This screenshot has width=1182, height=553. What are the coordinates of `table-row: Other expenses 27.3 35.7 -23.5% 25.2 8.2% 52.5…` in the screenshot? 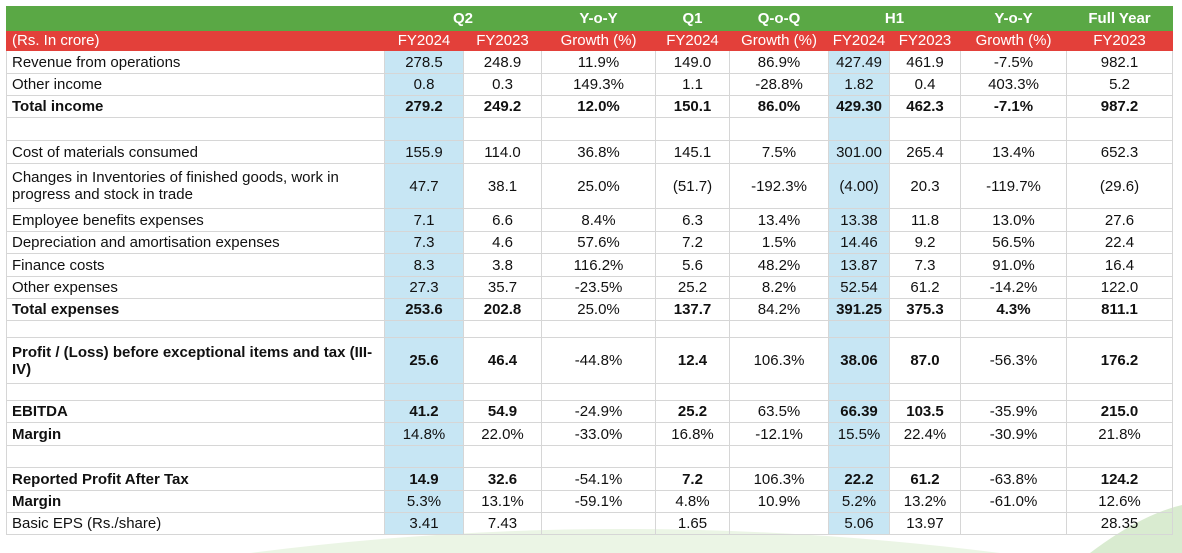 It's located at (590, 287).